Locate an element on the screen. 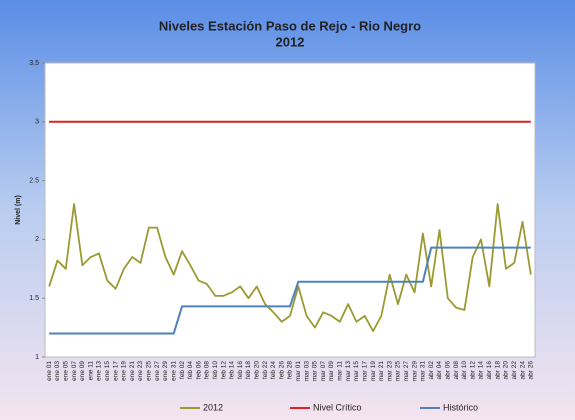 The image size is (575, 420). x-tick-label: mar 21 is located at coordinates (381, 371).